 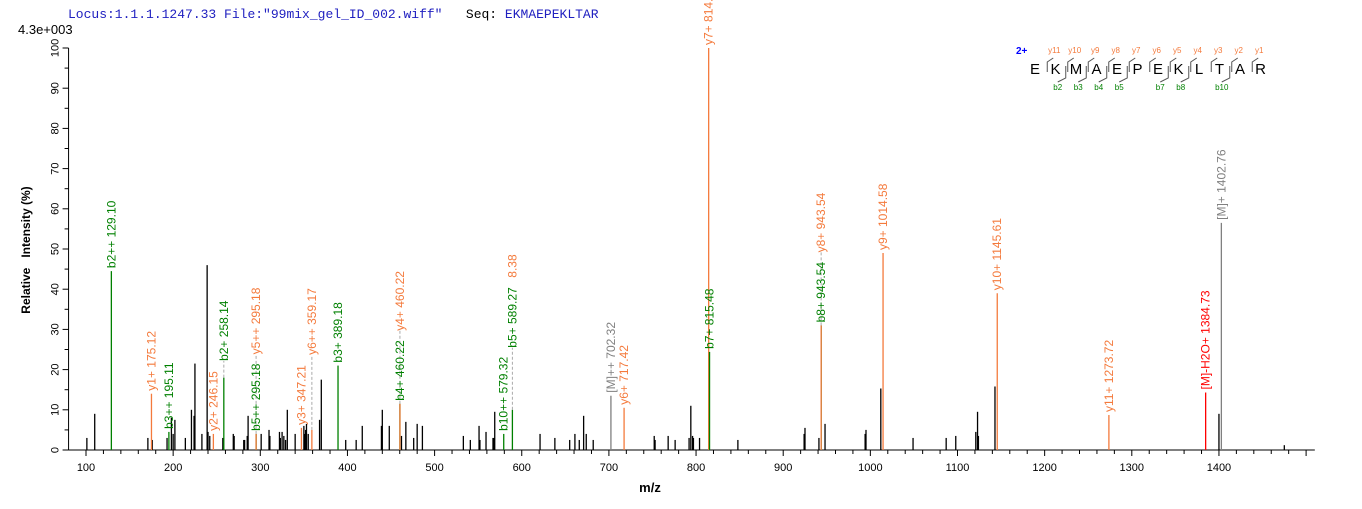 What do you see at coordinates (696, 468) in the screenshot?
I see `x-tick-label: 800` at bounding box center [696, 468].